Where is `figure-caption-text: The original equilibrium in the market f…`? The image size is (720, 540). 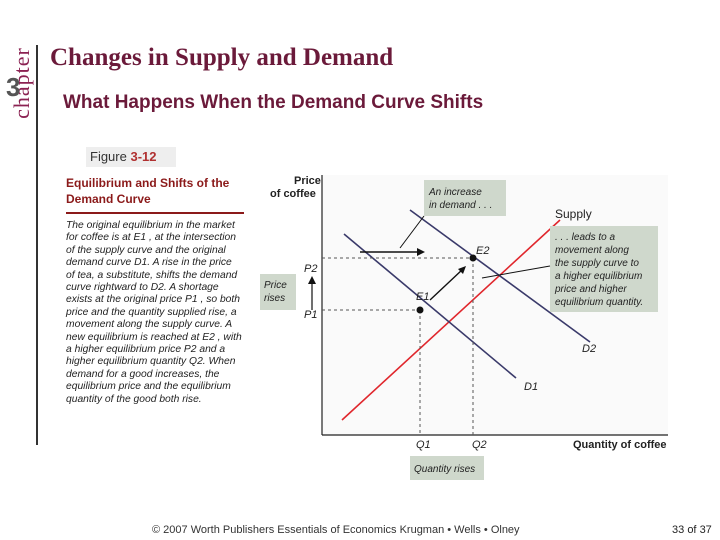 figure-caption-text: The original equilibrium in the market f… is located at coordinates (154, 312).